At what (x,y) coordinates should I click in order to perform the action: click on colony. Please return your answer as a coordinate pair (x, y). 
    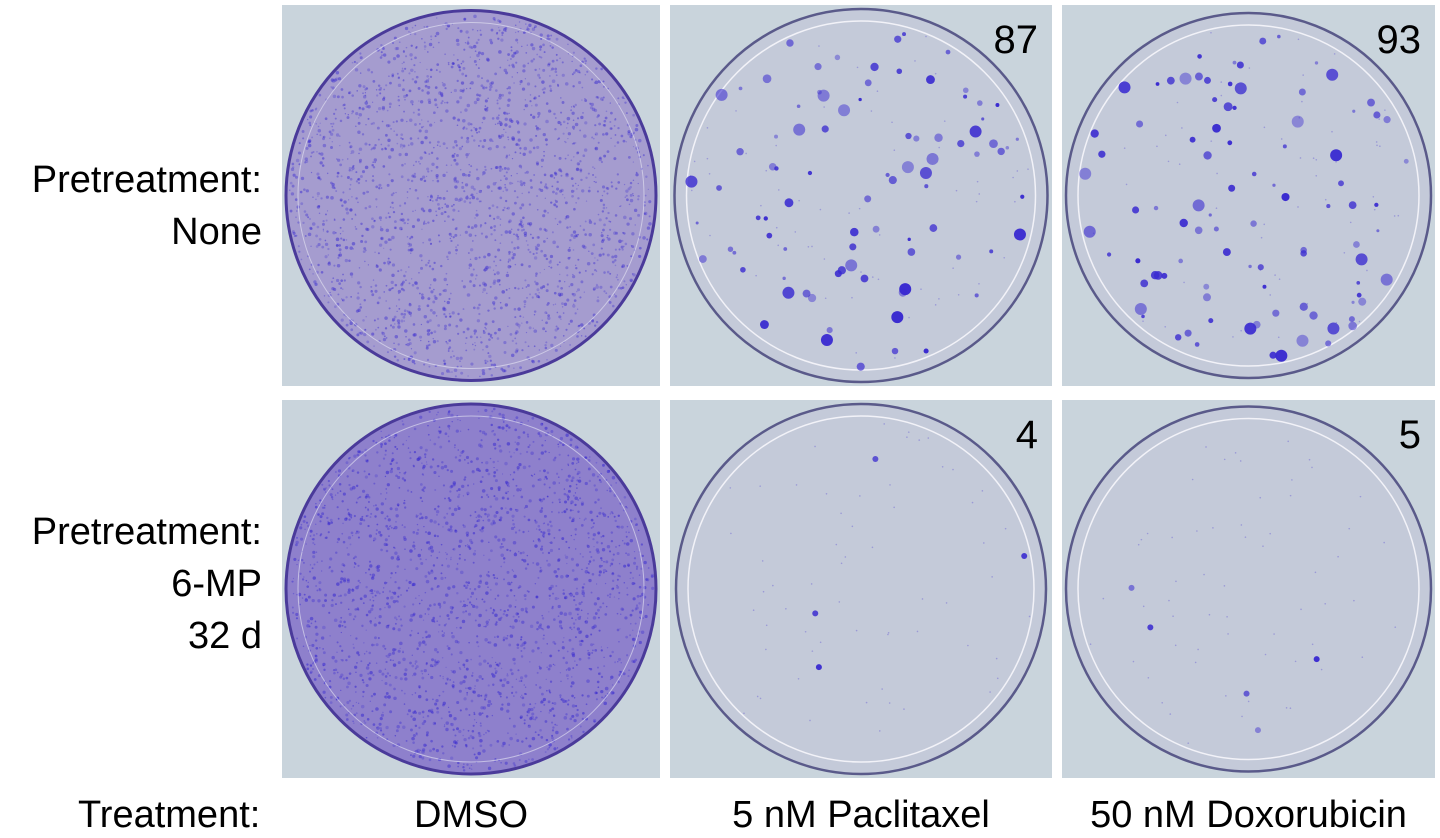
    Looking at the image, I should click on (898, 39).